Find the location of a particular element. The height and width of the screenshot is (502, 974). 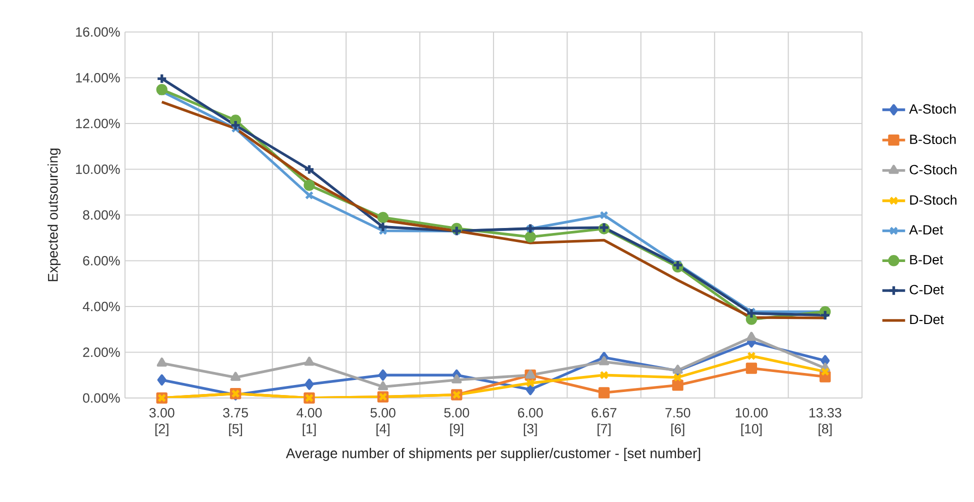

y-tick-label: 16.00% is located at coordinates (98, 32).